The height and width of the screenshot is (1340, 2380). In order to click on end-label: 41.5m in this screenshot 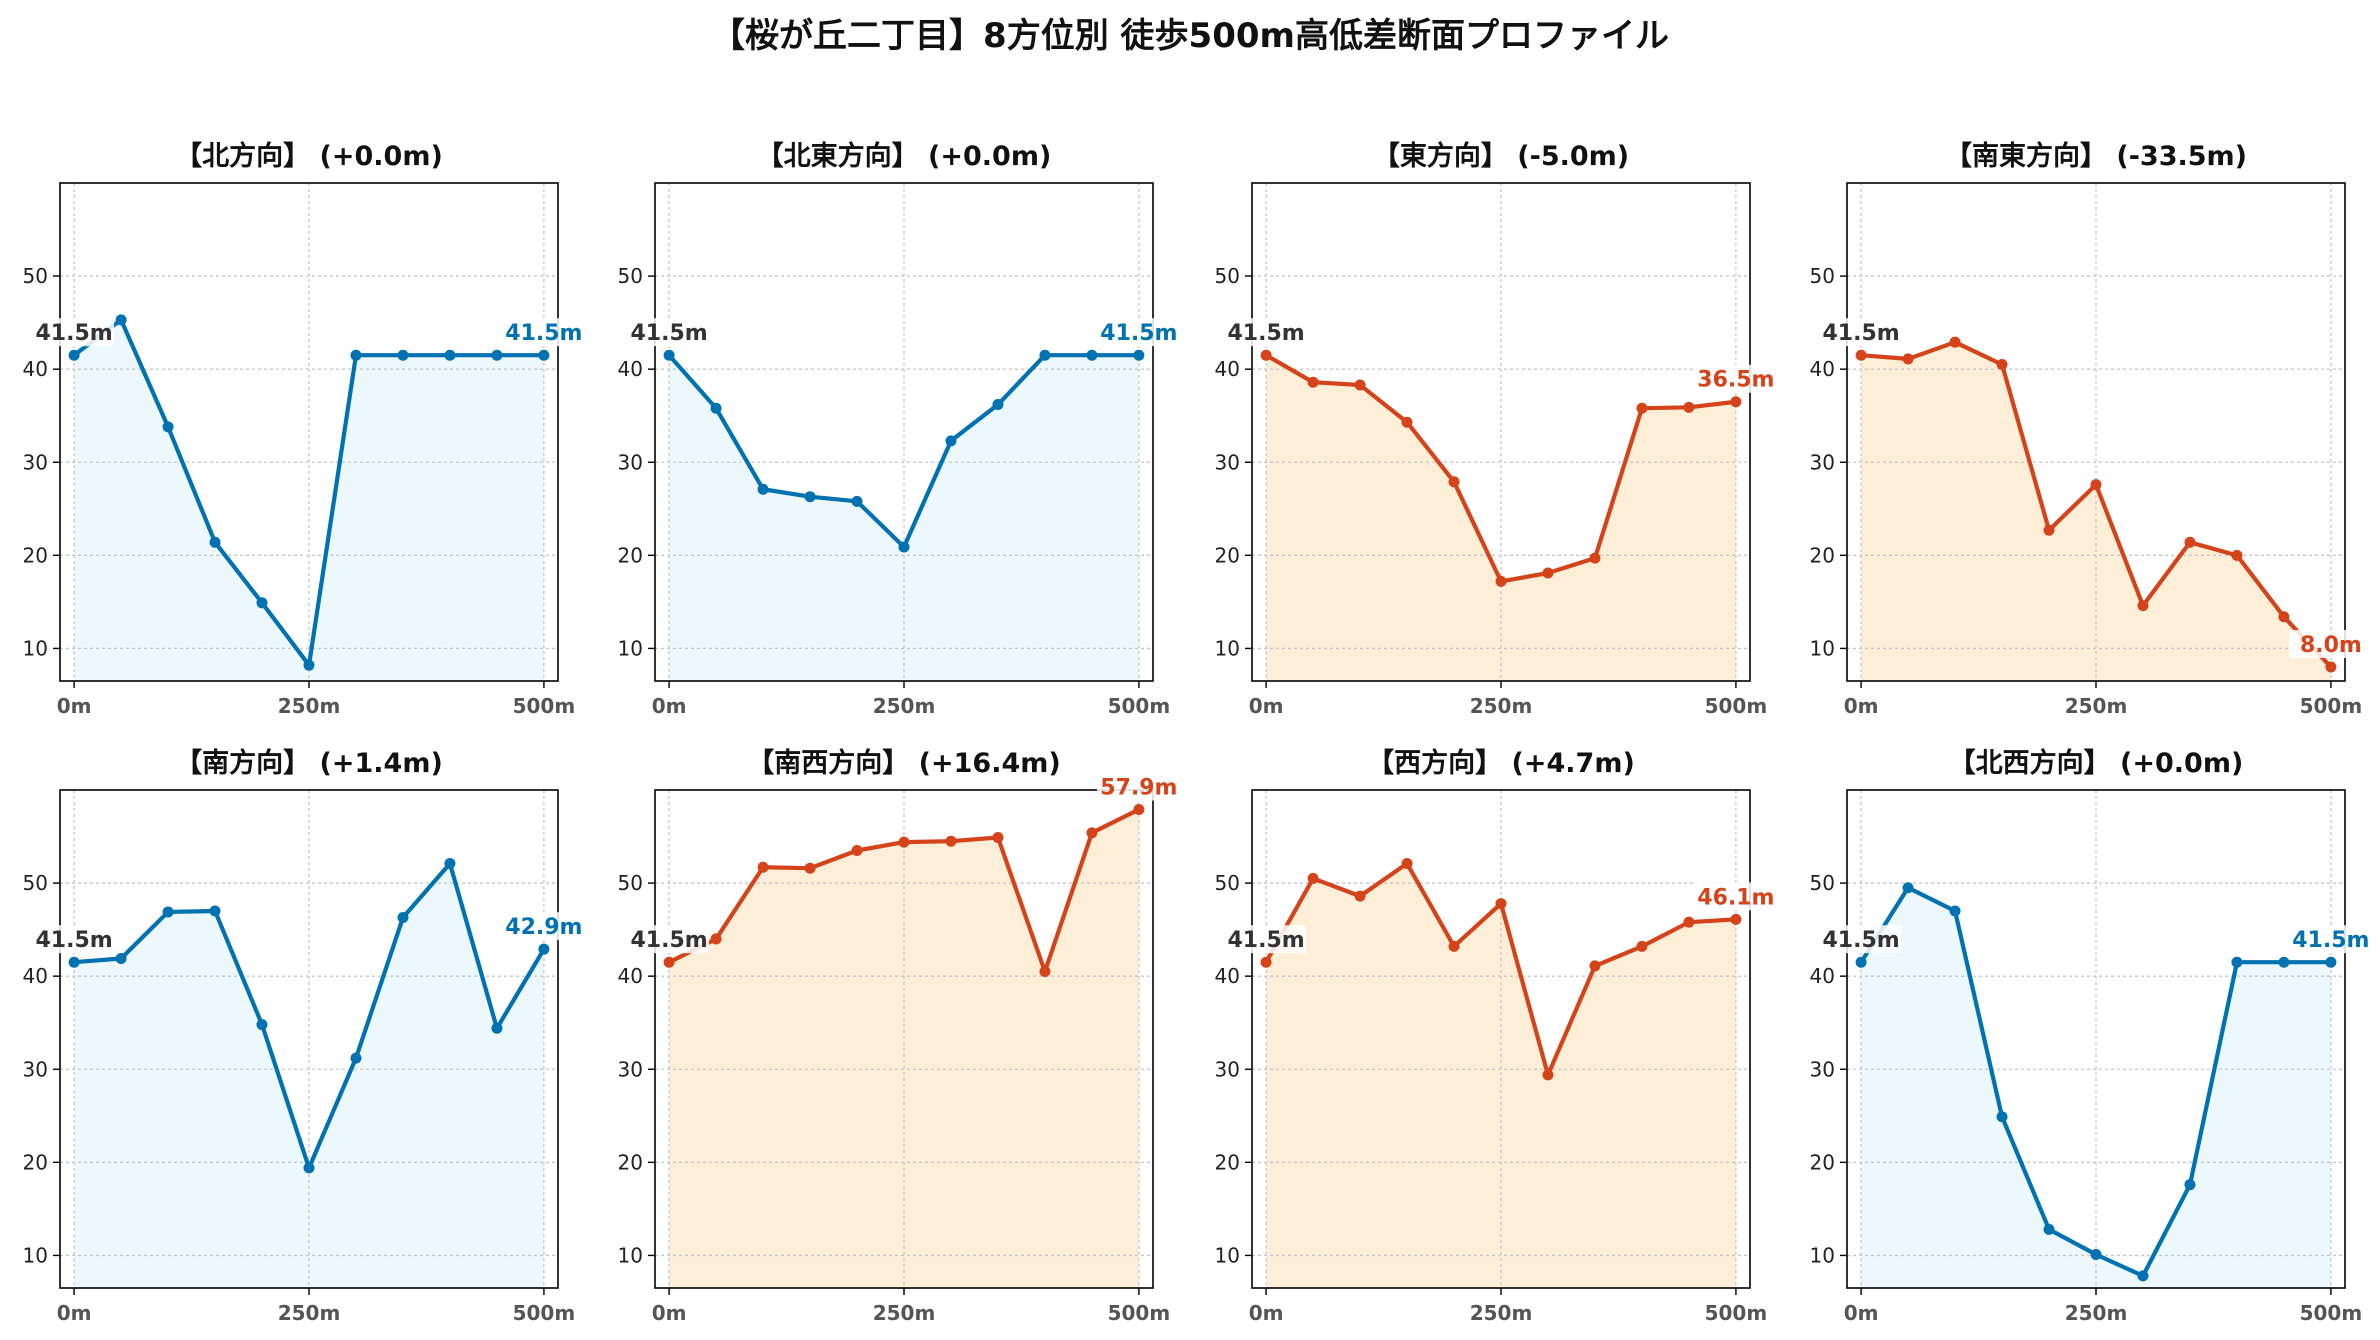, I will do `click(2330, 940)`.